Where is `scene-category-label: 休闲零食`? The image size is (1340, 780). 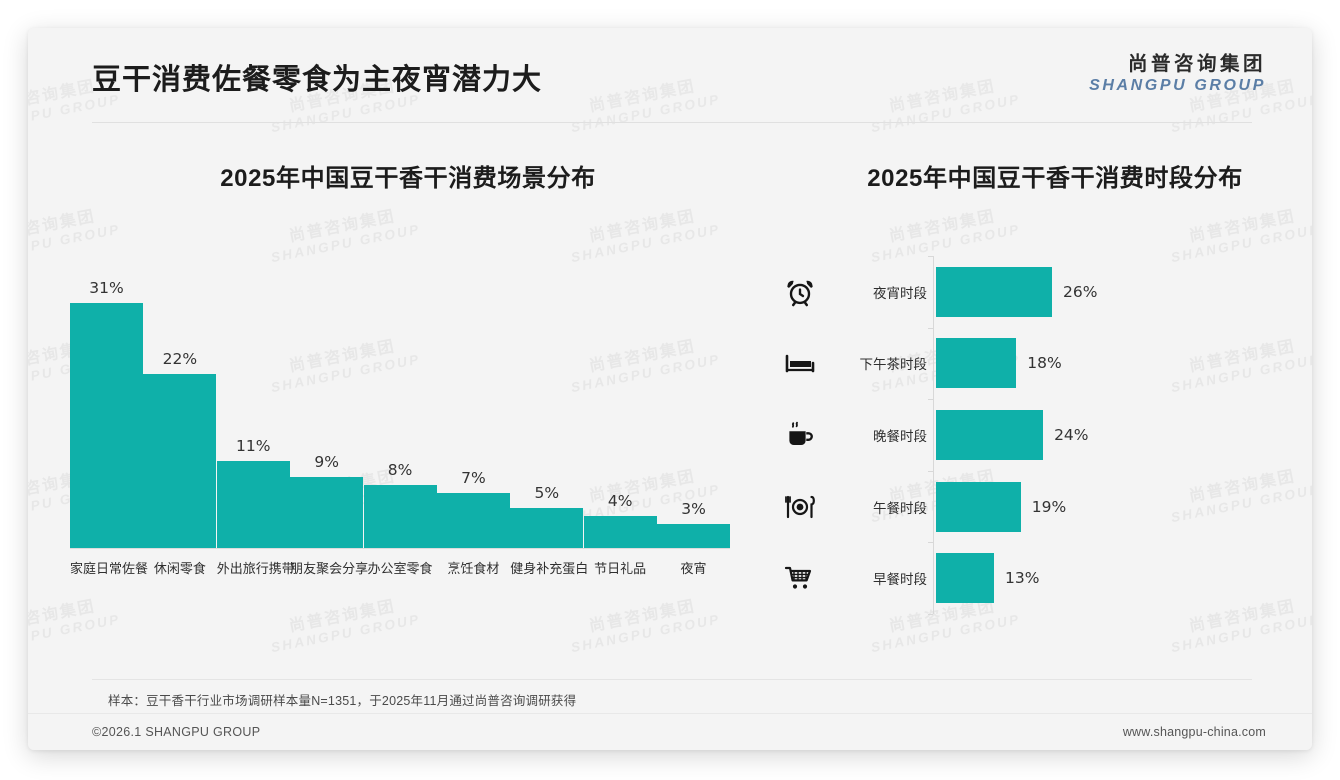 scene-category-label: 休闲零食 is located at coordinates (179, 568).